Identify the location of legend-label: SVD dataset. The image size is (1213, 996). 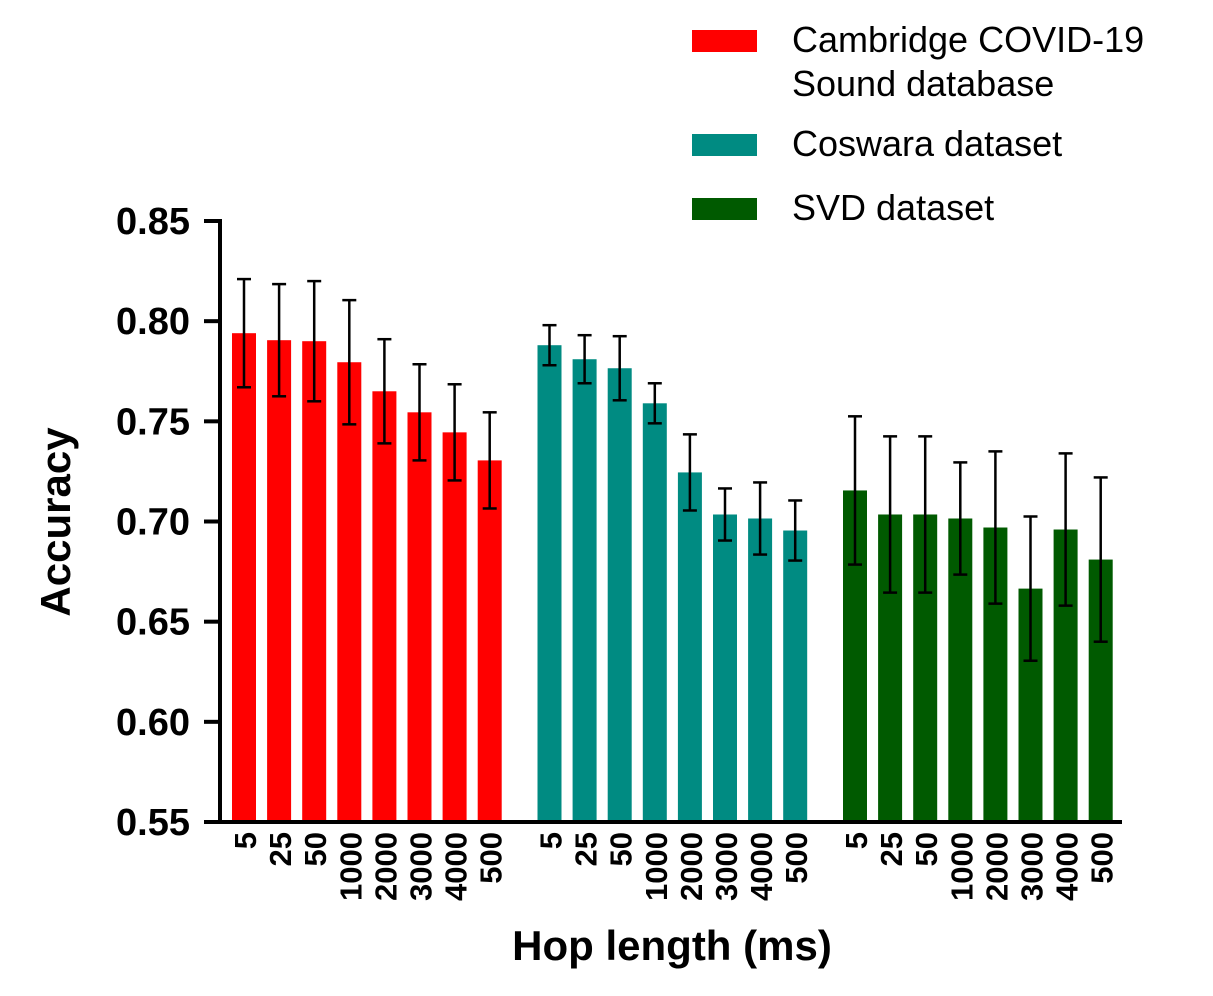
(893, 207).